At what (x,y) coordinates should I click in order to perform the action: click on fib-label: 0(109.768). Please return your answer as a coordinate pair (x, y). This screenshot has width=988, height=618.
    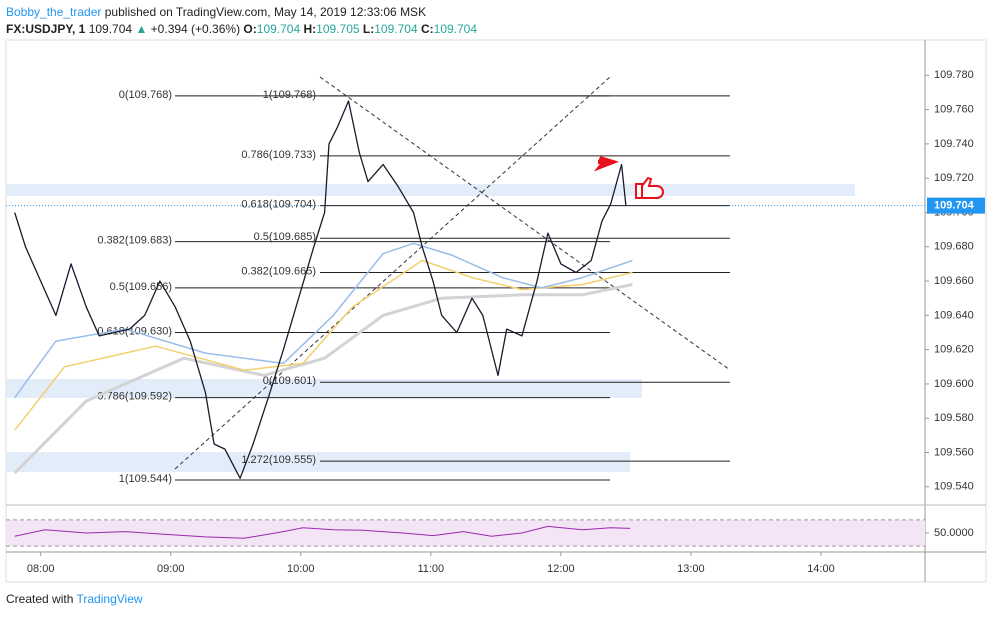
    Looking at the image, I should click on (145, 95).